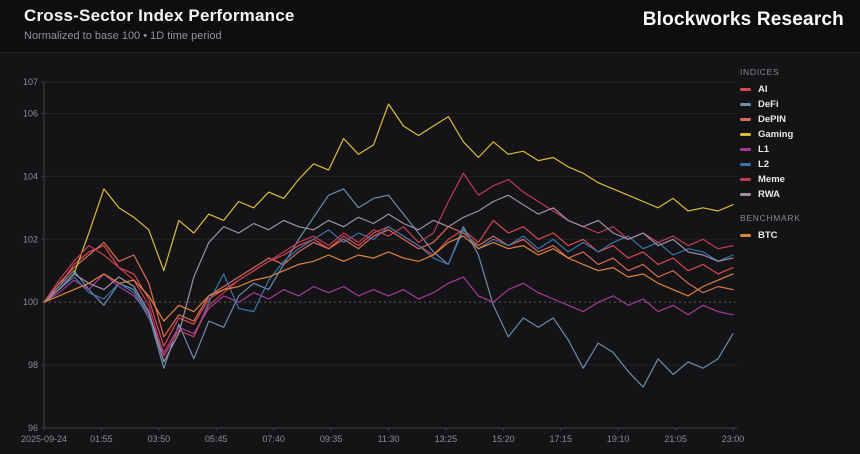  What do you see at coordinates (30, 176) in the screenshot?
I see `y-tick-label: 104` at bounding box center [30, 176].